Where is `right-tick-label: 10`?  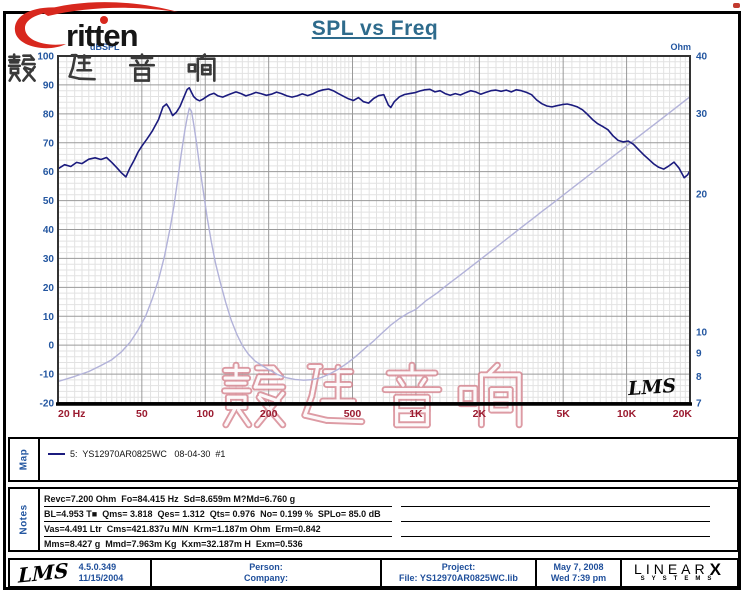 right-tick-label: 10 is located at coordinates (702, 332).